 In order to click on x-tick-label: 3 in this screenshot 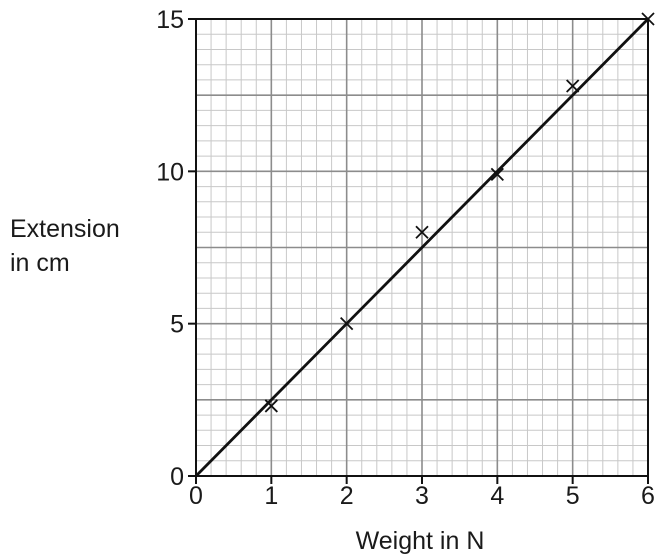, I will do `click(422, 496)`.